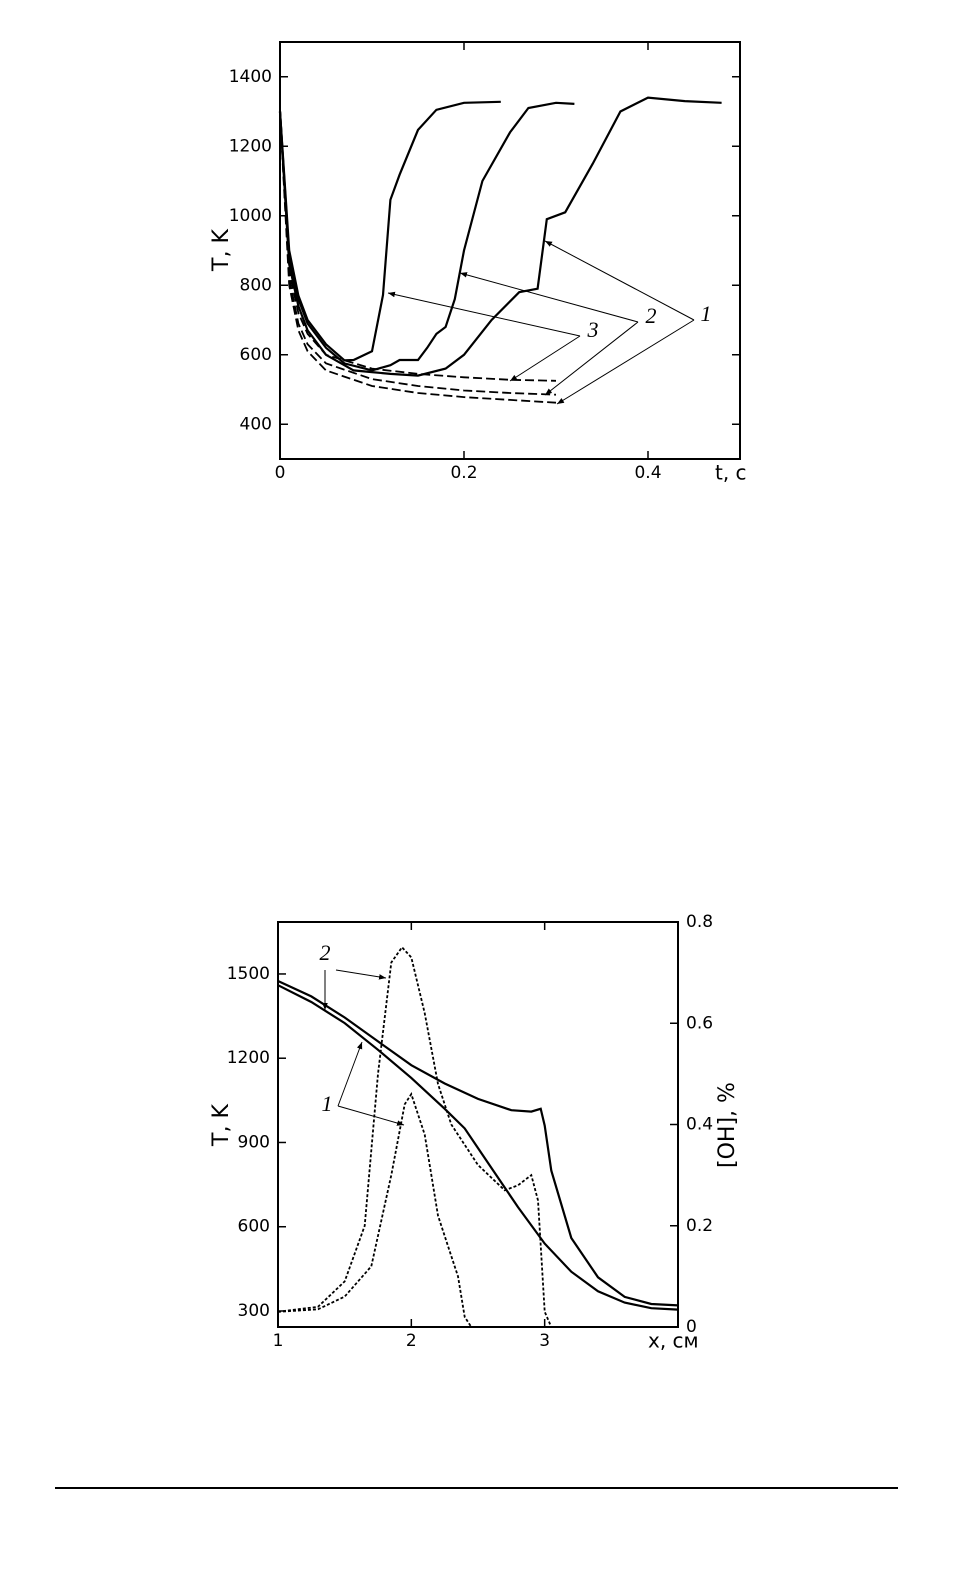  Describe the element at coordinates (593, 329) in the screenshot. I see `curve-label: 3` at that location.